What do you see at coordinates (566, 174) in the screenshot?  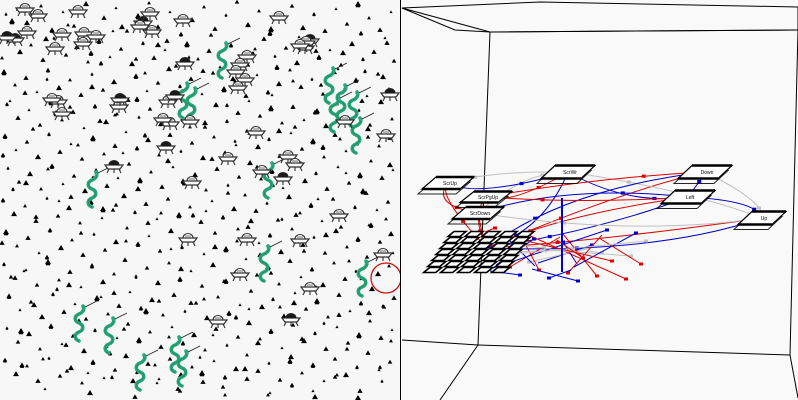 I see `state-node-ScrWr: ScrWr` at bounding box center [566, 174].